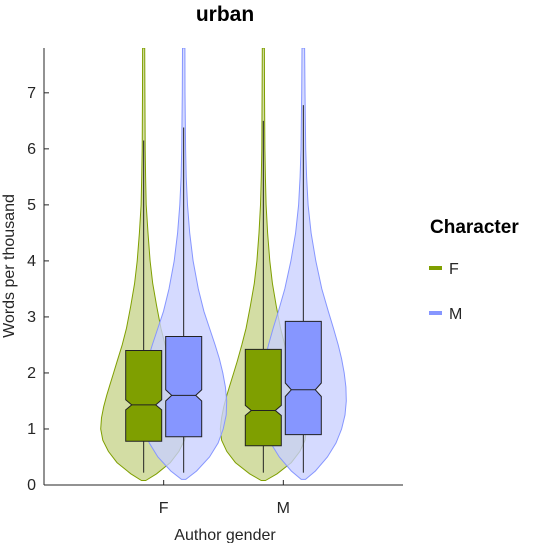 This screenshot has height=543, width=534. I want to click on box-m-in-f, so click(184, 300).